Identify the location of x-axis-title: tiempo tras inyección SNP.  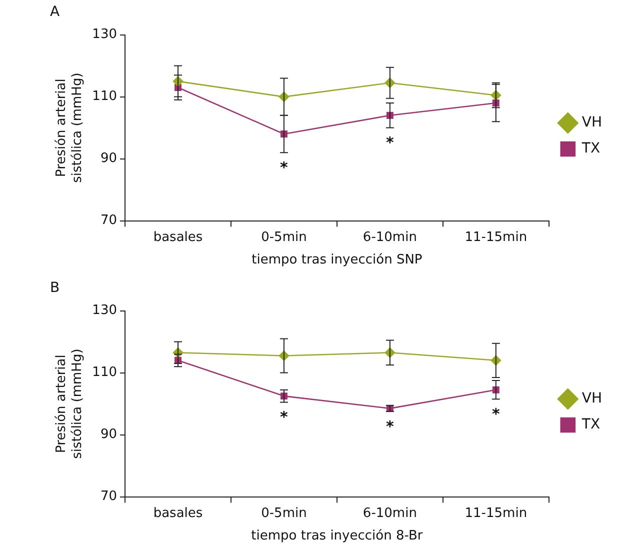
(337, 260).